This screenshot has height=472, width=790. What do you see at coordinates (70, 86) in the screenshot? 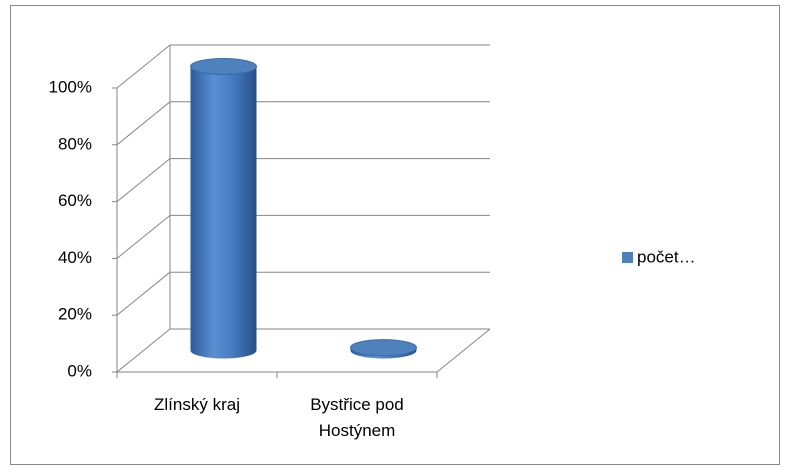
I see `y-tick-label: 100%` at bounding box center [70, 86].